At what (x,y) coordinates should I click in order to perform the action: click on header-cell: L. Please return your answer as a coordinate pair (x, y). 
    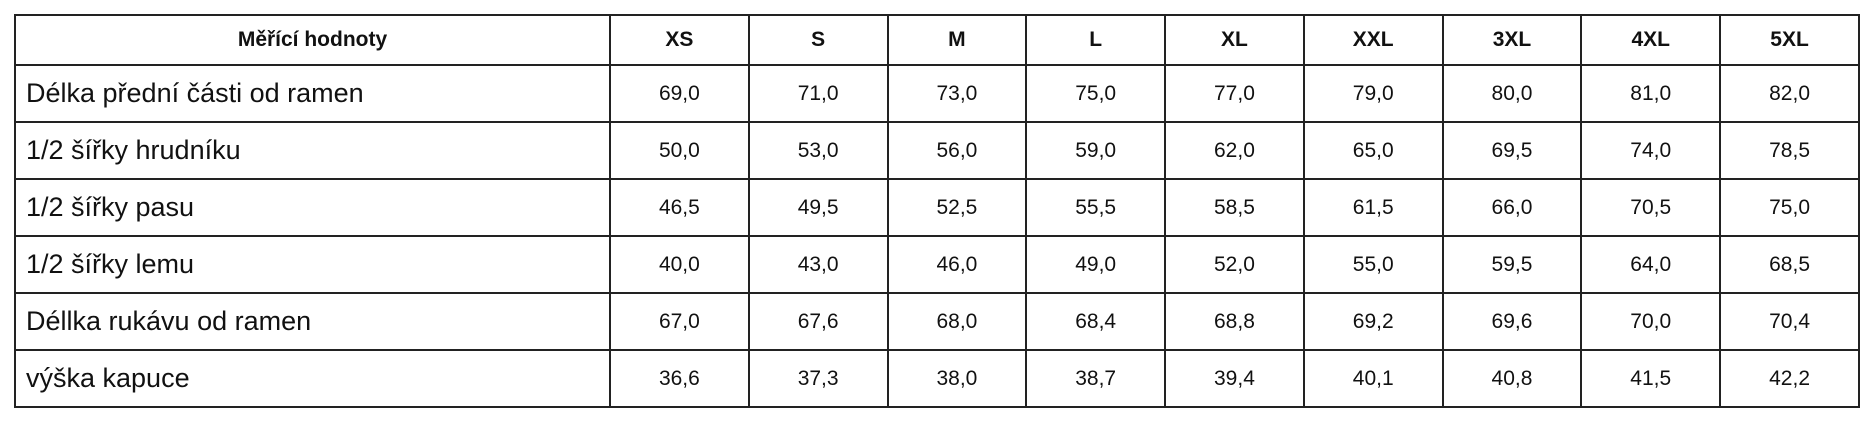
    Looking at the image, I should click on (1096, 40).